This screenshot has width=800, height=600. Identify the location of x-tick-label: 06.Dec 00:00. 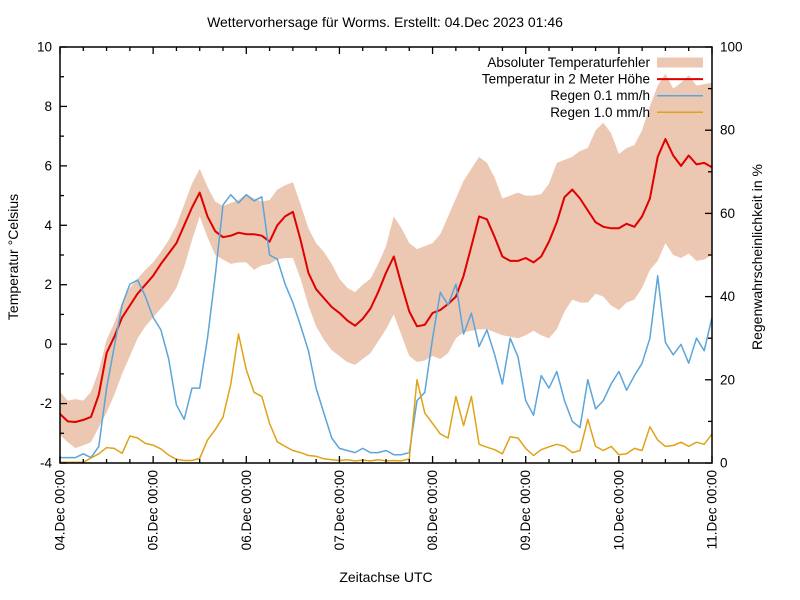
(246, 510).